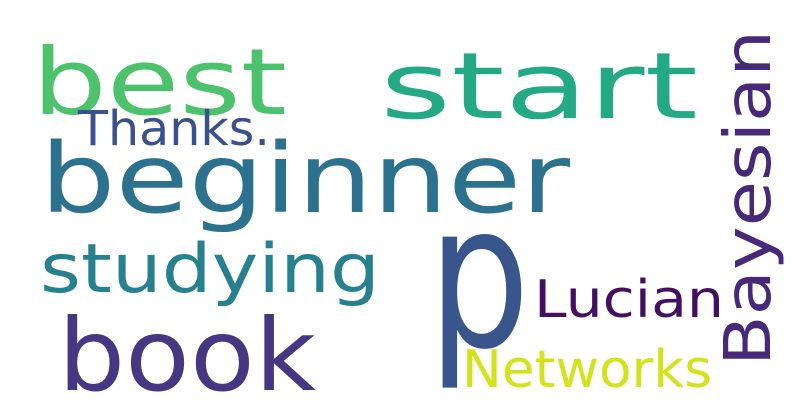  I want to click on word-bayesian: Bayesian, so click(749, 198).